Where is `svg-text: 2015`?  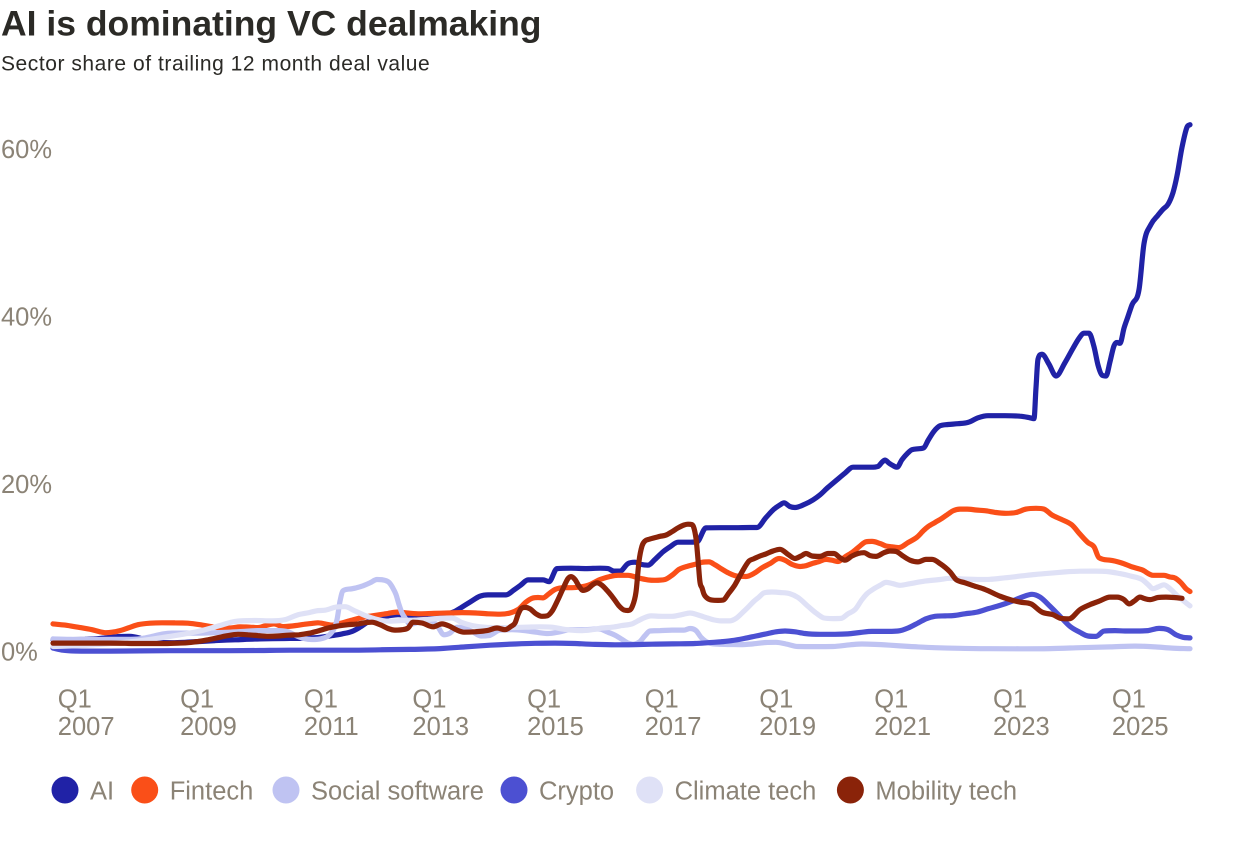
svg-text: 2015 is located at coordinates (555, 727).